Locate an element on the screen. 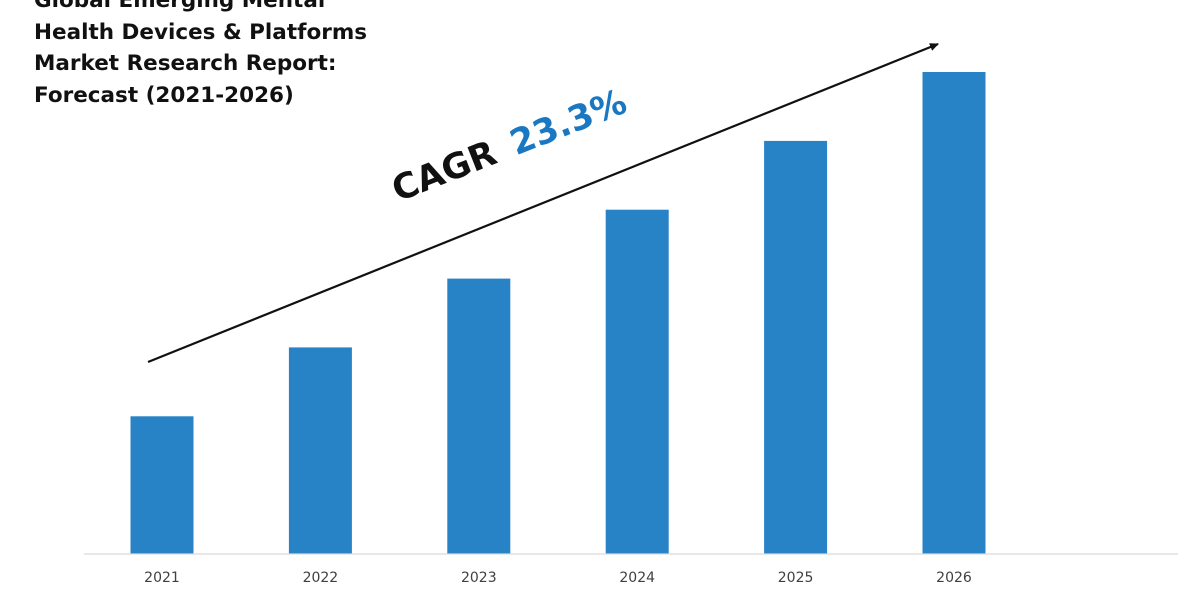 The image size is (1200, 600). svg-text: CAGR 23.3% is located at coordinates (510, 146).